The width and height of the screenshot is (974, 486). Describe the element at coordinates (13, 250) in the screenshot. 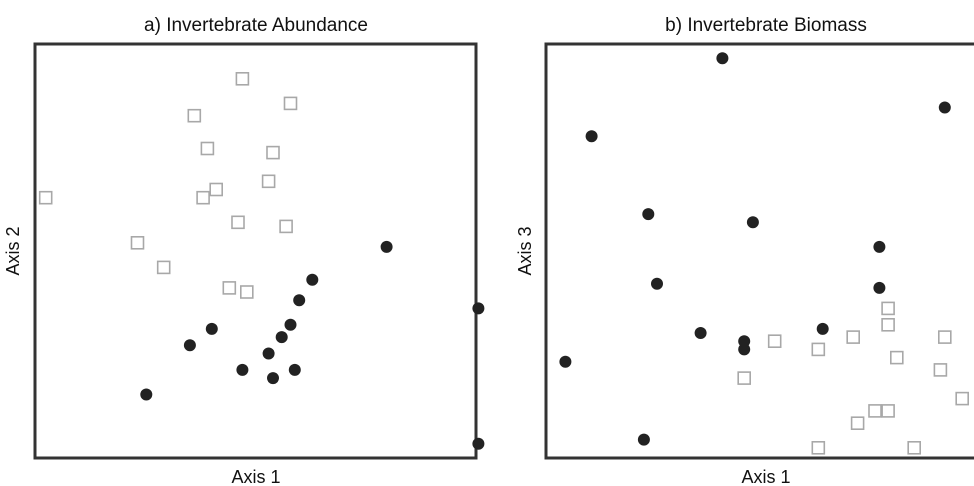

I see `panel-a-y-axis-label: Axis 2` at that location.